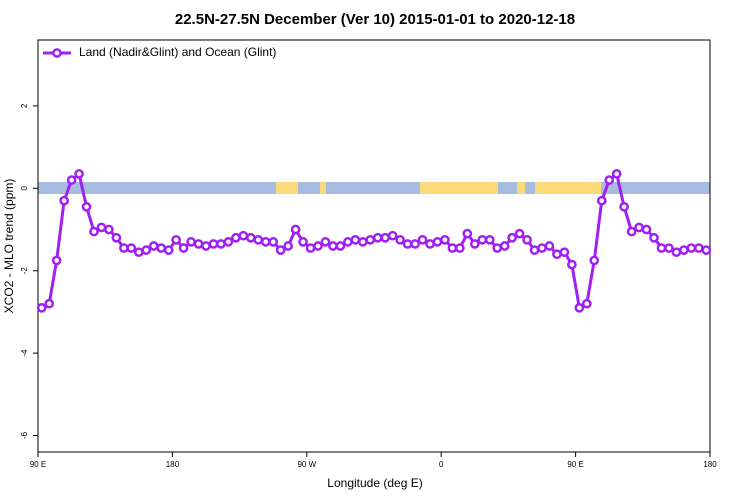  I want to click on x-tick-label: 90 W, so click(306, 464).